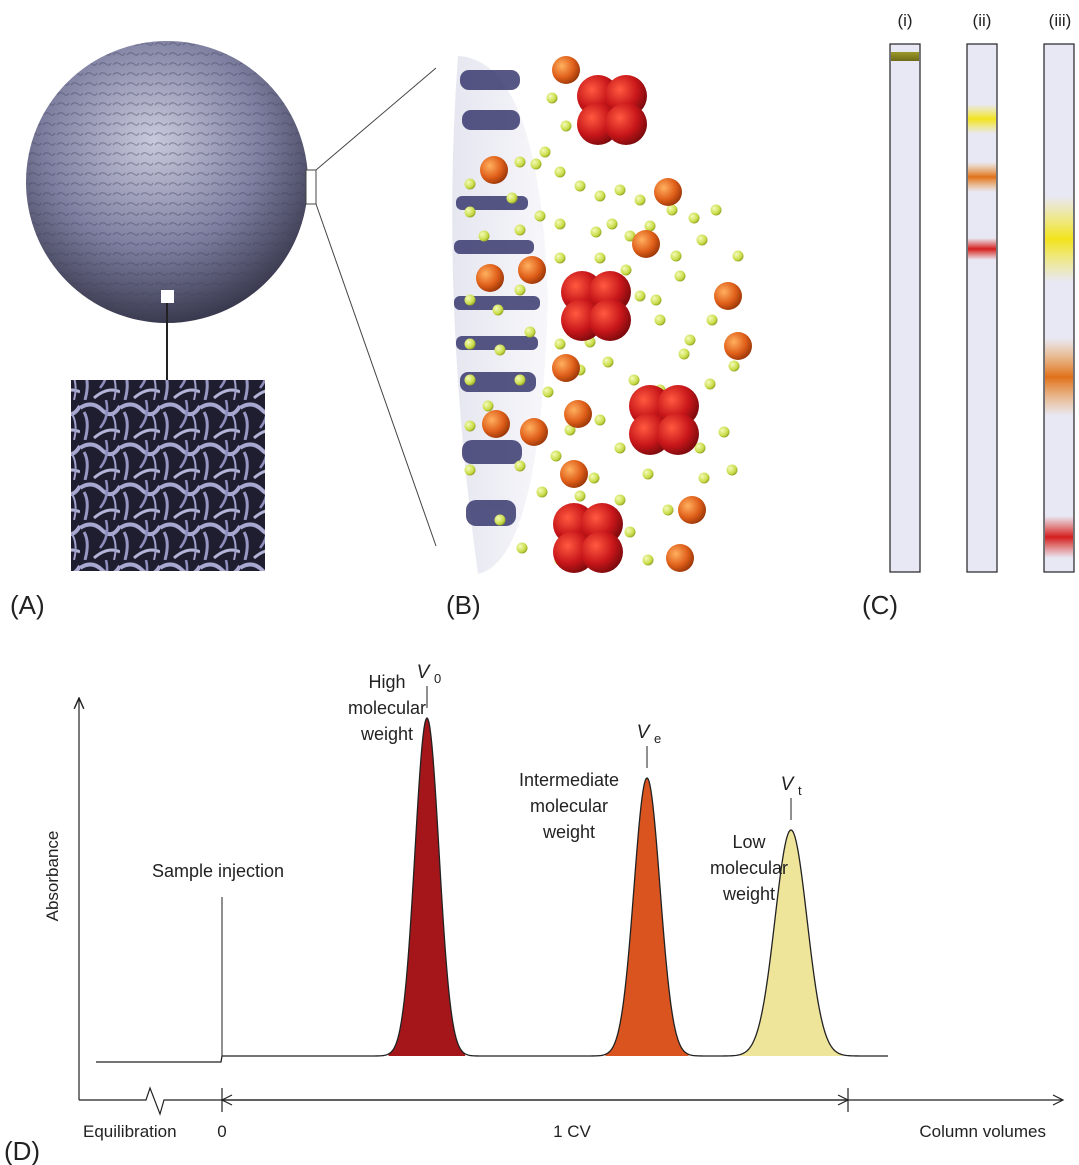 Image resolution: width=1079 pixels, height=1165 pixels. What do you see at coordinates (905, 308) in the screenshot?
I see `column-i` at bounding box center [905, 308].